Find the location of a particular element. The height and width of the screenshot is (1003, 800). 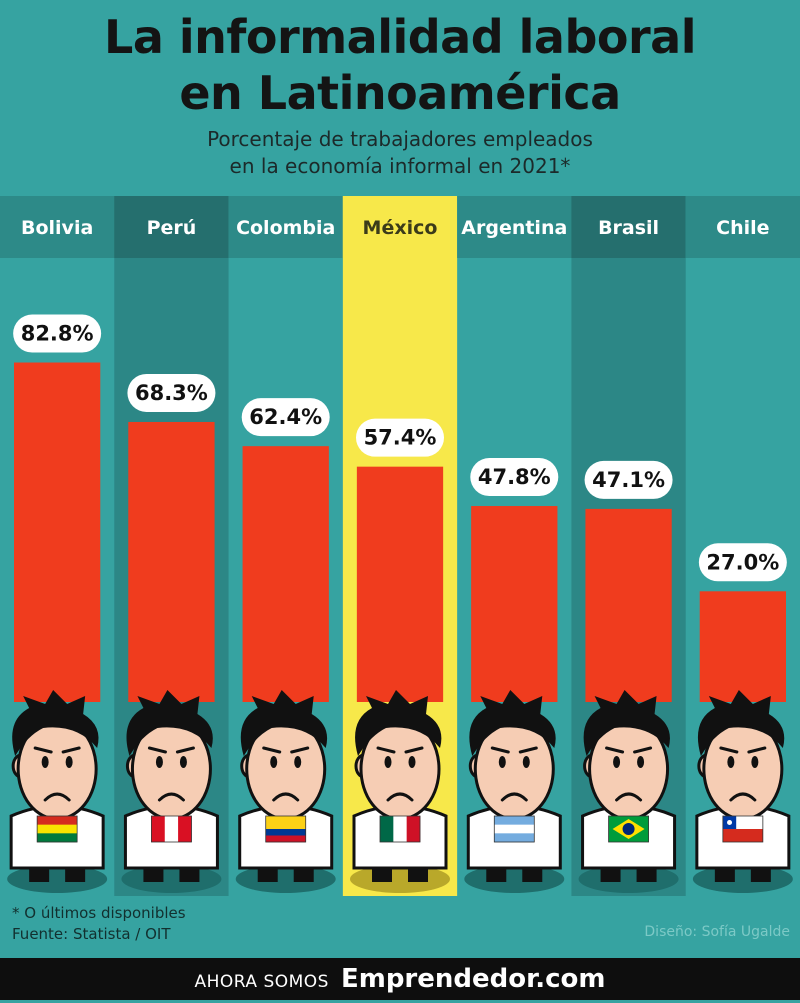

bar-bolivia is located at coordinates (57, 532).